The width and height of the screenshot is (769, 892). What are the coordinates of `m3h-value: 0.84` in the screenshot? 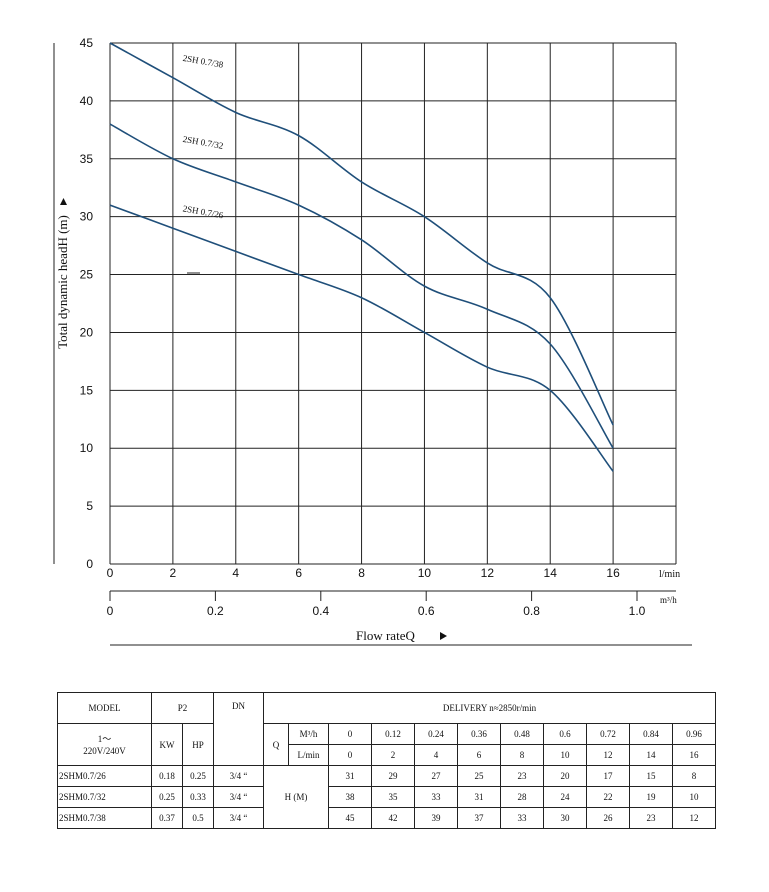 It's located at (651, 734).